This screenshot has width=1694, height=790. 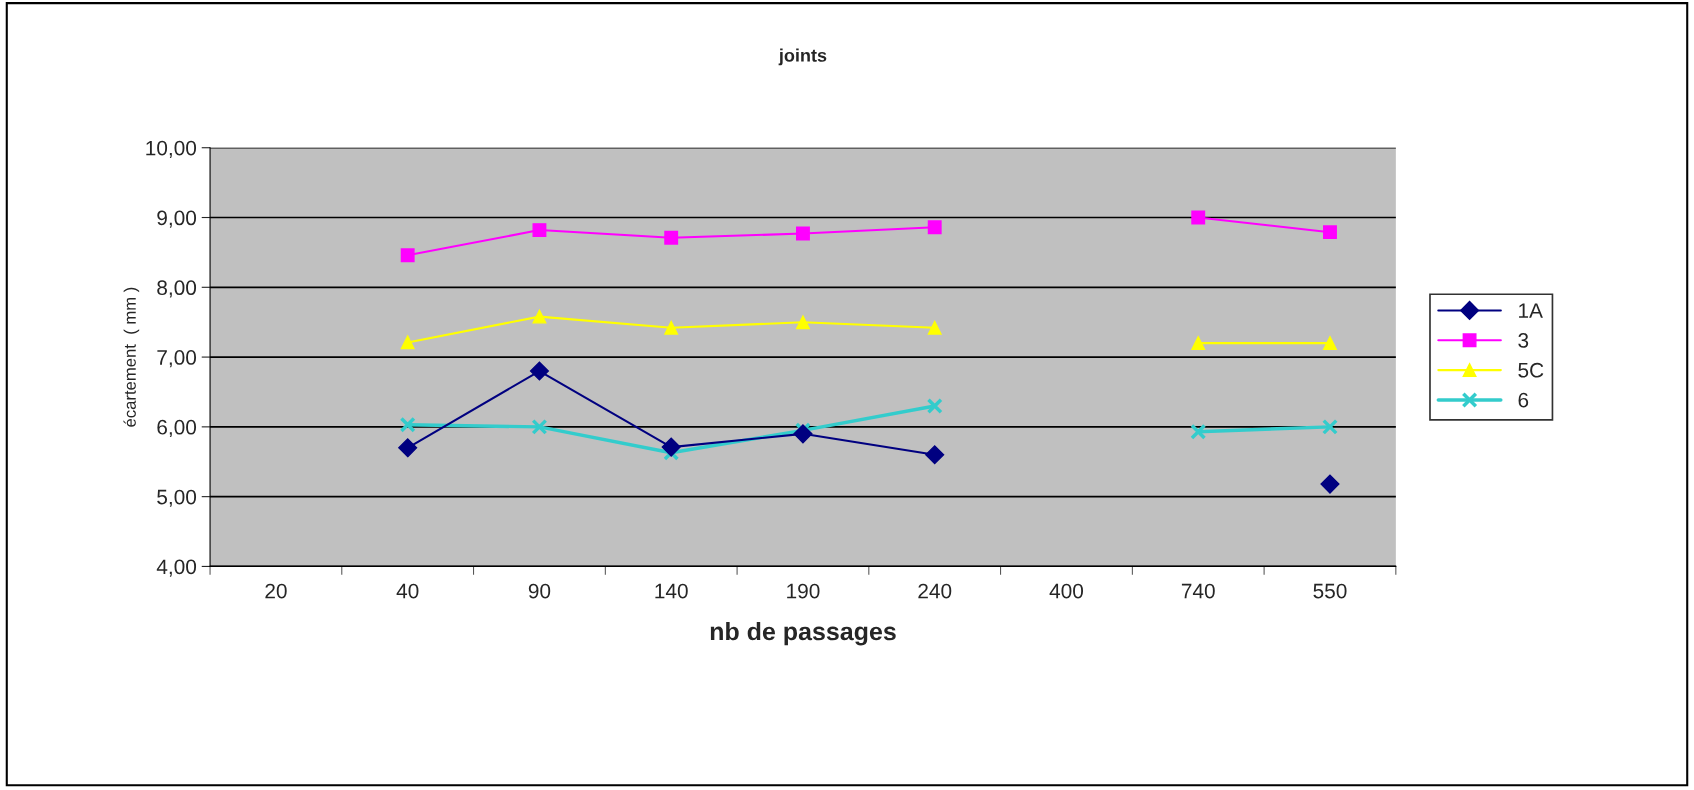 I want to click on chart-title: joints, so click(x=802, y=57).